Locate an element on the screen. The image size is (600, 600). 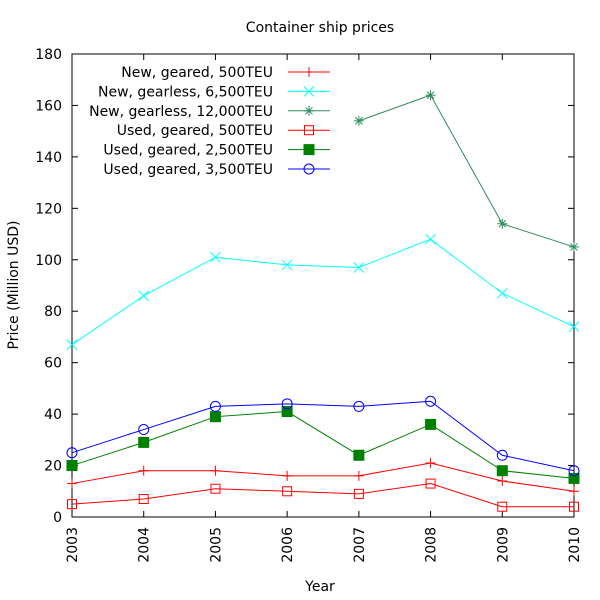
legend-label: New, gearless, 12,000TEU is located at coordinates (181, 112).